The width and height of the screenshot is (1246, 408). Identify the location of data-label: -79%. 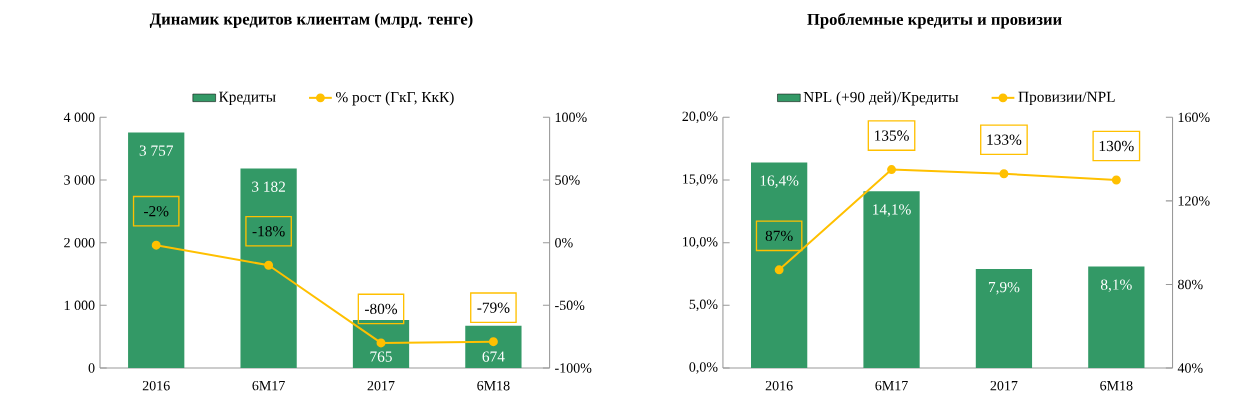
(493, 307).